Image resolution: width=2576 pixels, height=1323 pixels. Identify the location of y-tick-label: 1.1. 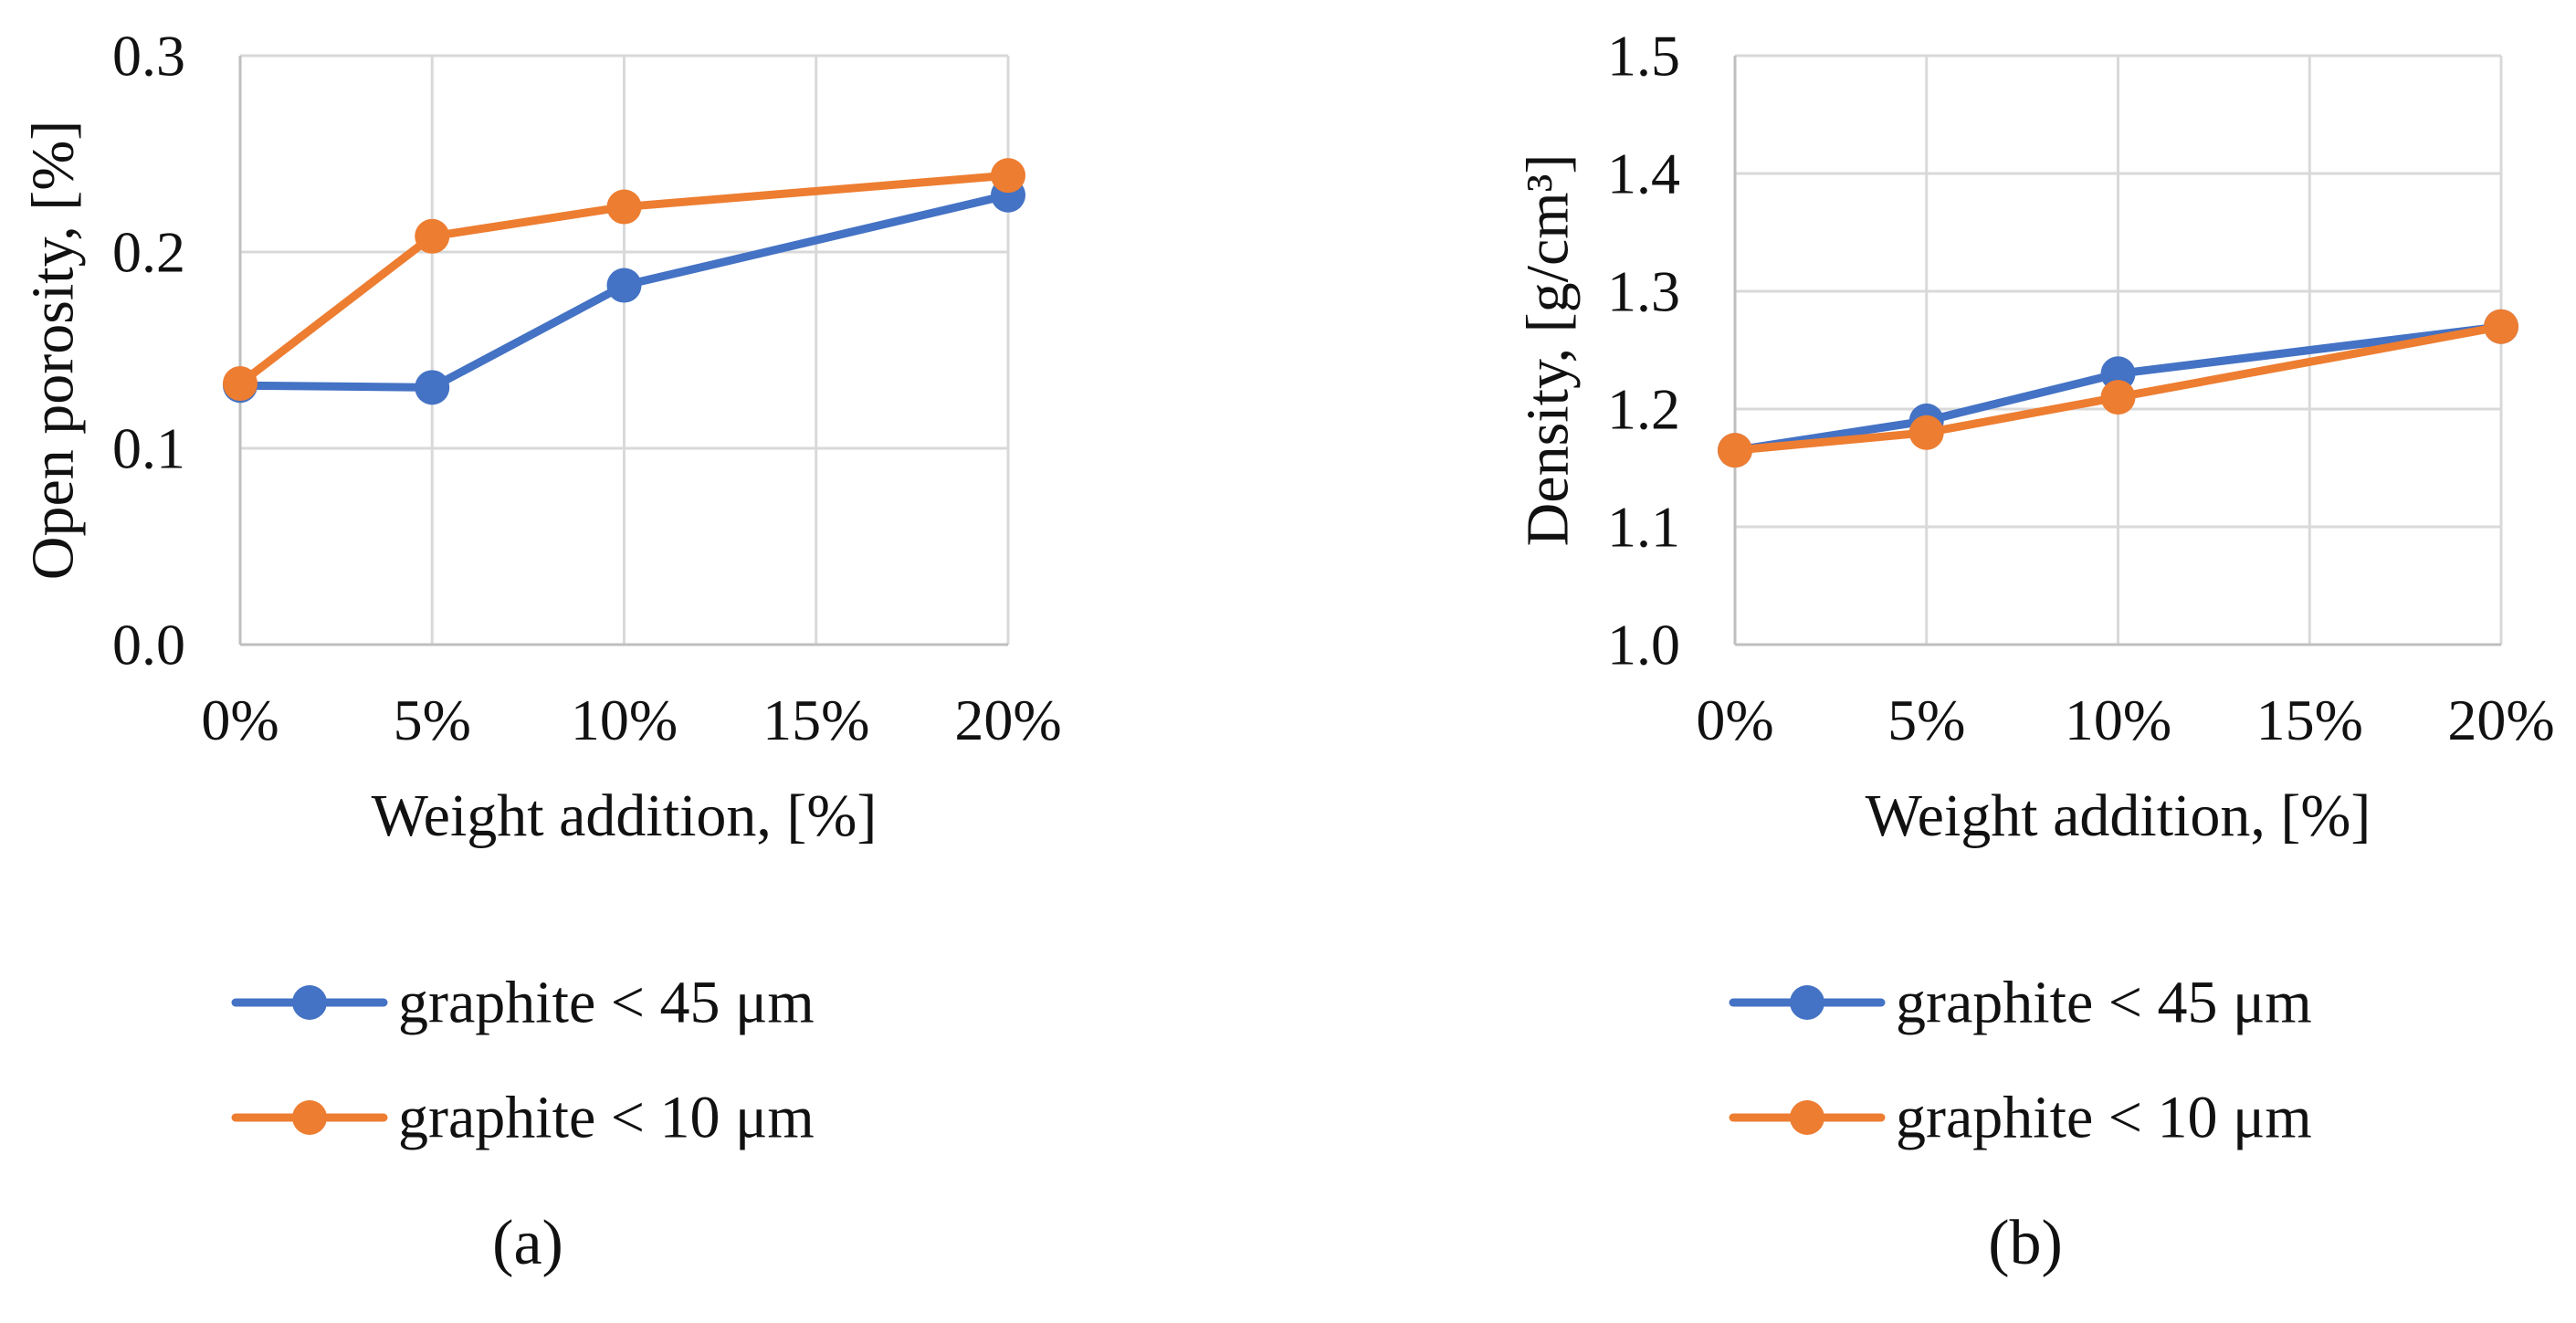
(1643, 527).